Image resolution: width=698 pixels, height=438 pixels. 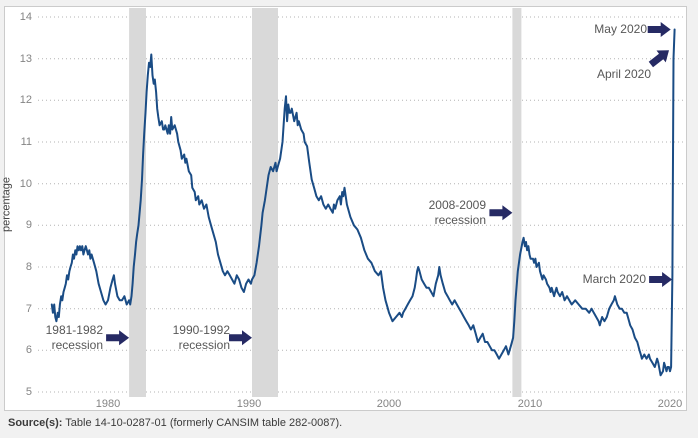 I want to click on source-prefix: Source(s):, so click(x=35, y=423).